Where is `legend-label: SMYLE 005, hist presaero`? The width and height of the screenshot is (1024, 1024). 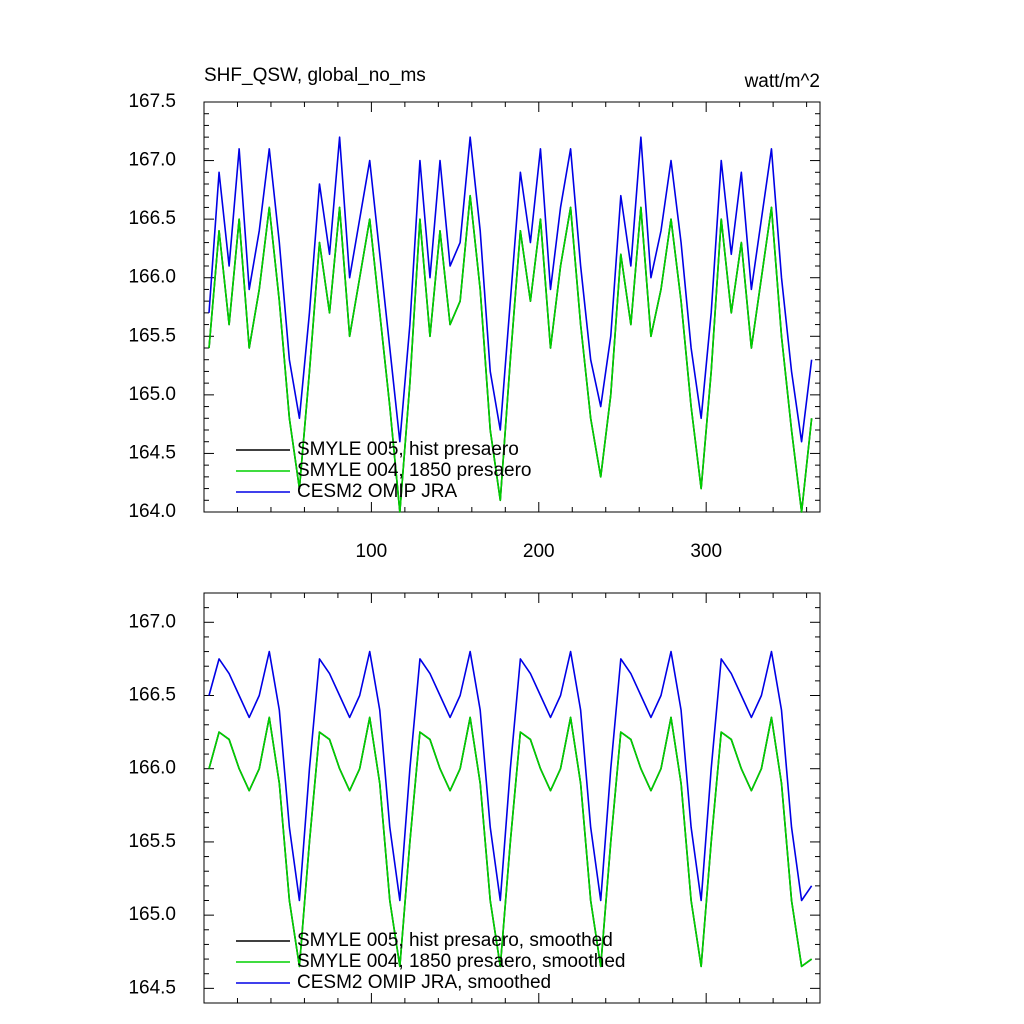
legend-label: SMYLE 005, hist presaero is located at coordinates (408, 449).